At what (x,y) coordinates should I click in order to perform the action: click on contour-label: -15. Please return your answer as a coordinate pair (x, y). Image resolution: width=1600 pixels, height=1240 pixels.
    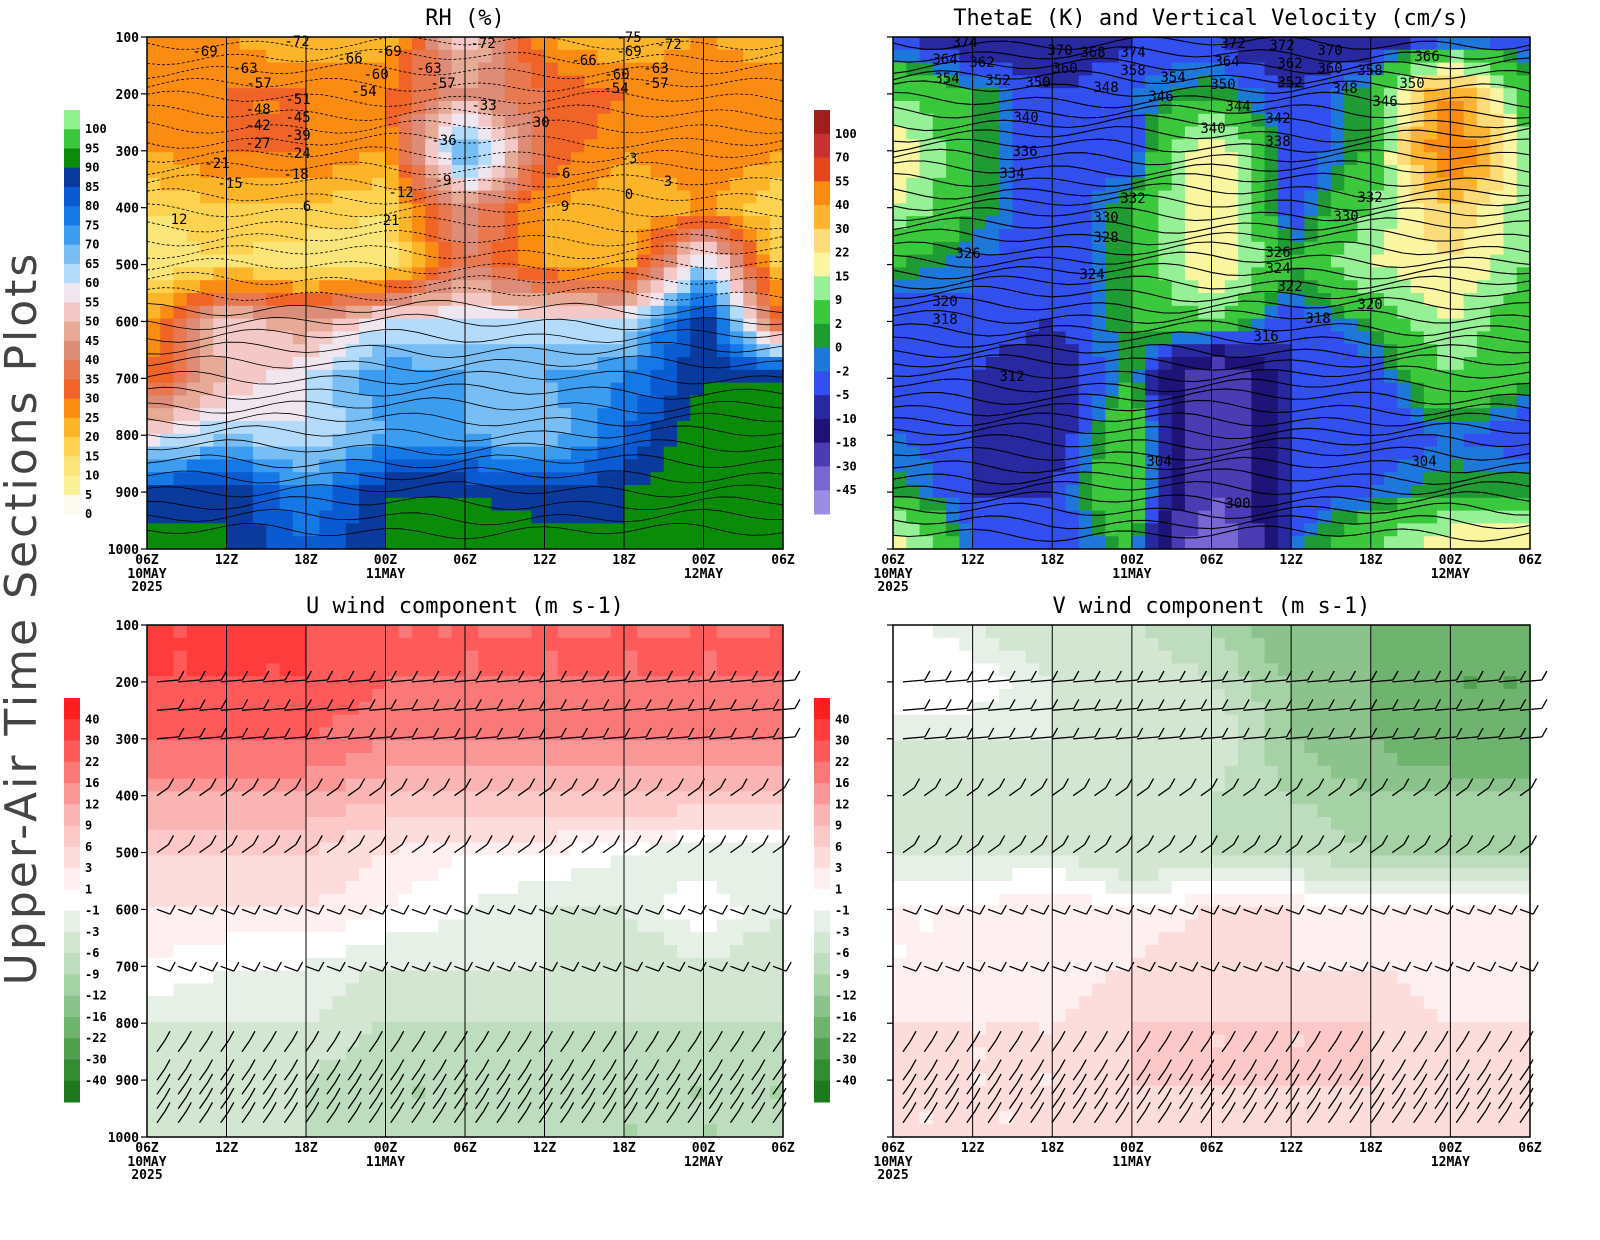
    Looking at the image, I should click on (229, 184).